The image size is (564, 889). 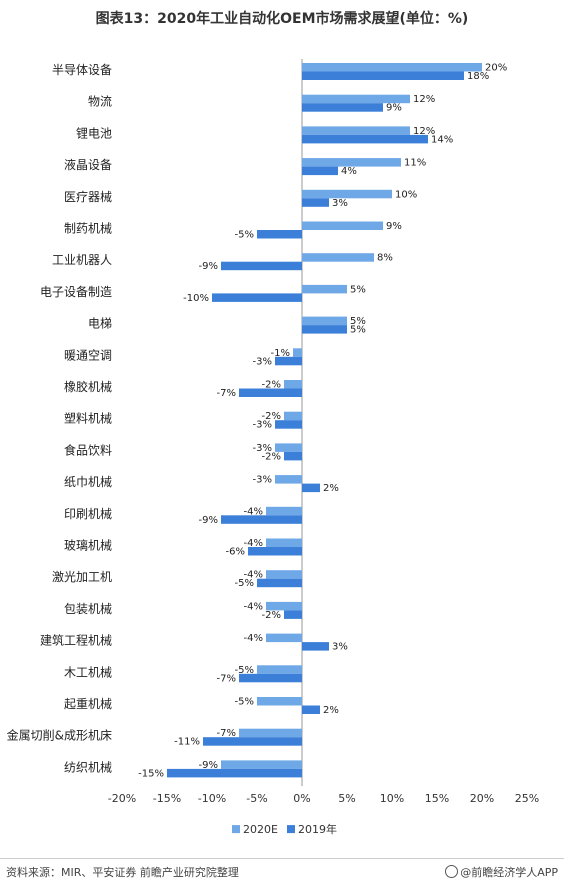 What do you see at coordinates (406, 194) in the screenshot?
I see `data-label: 10%` at bounding box center [406, 194].